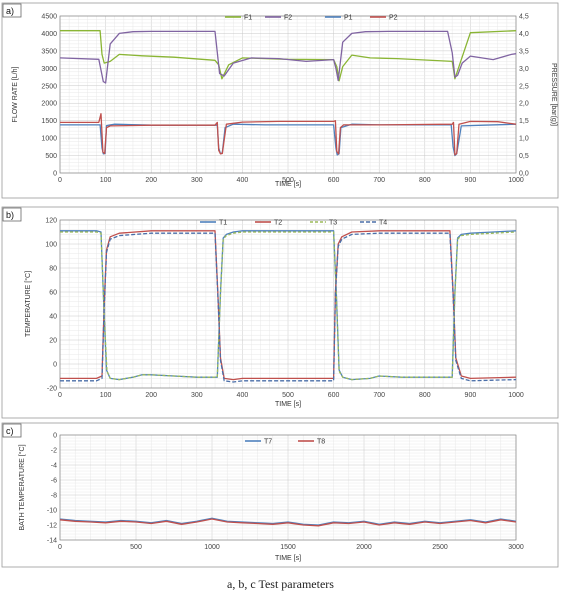 This screenshot has height=600, width=561. What do you see at coordinates (288, 558) in the screenshot?
I see `panel-c-x-axis-label: TIME [s]` at bounding box center [288, 558].